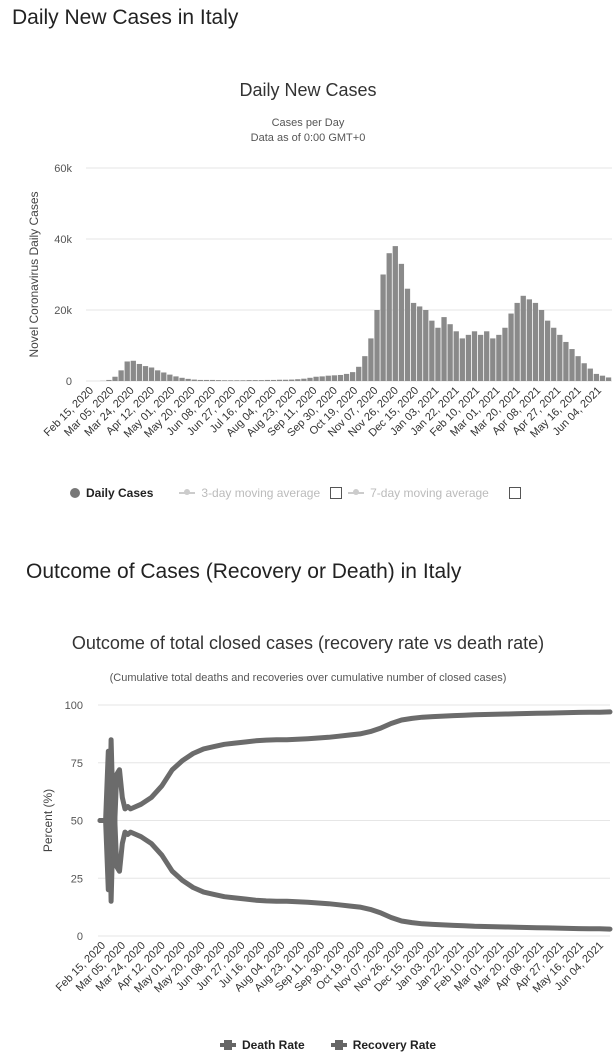 Image resolution: width=616 pixels, height=1053 pixels. What do you see at coordinates (308, 138) in the screenshot?
I see `chart1-subtitle-2: Data as of 0:00 GMT+0` at bounding box center [308, 138].